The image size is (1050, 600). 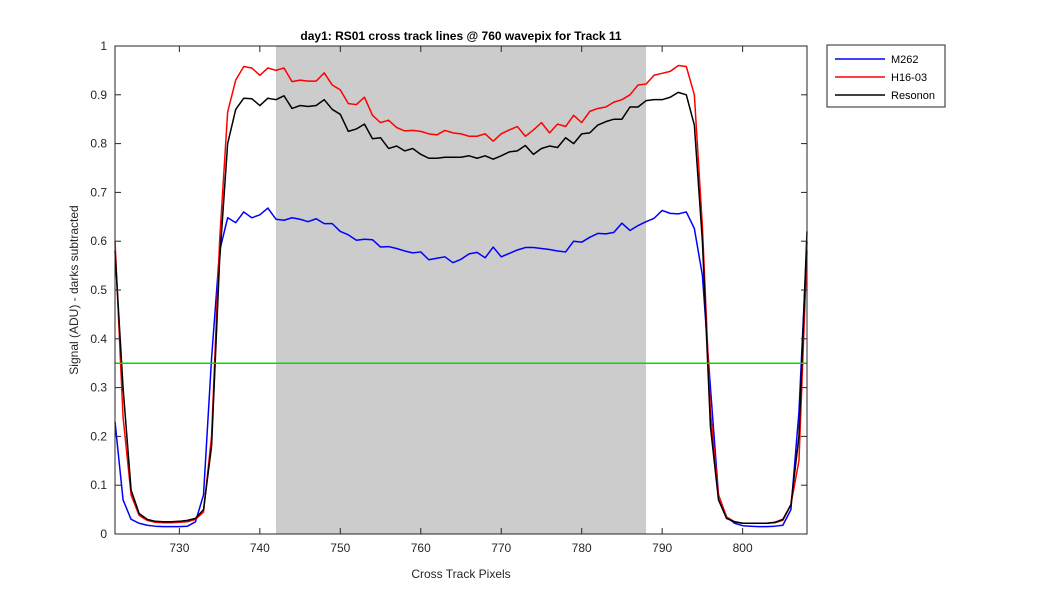 What do you see at coordinates (743, 548) in the screenshot?
I see `x-tick-label: 800` at bounding box center [743, 548].